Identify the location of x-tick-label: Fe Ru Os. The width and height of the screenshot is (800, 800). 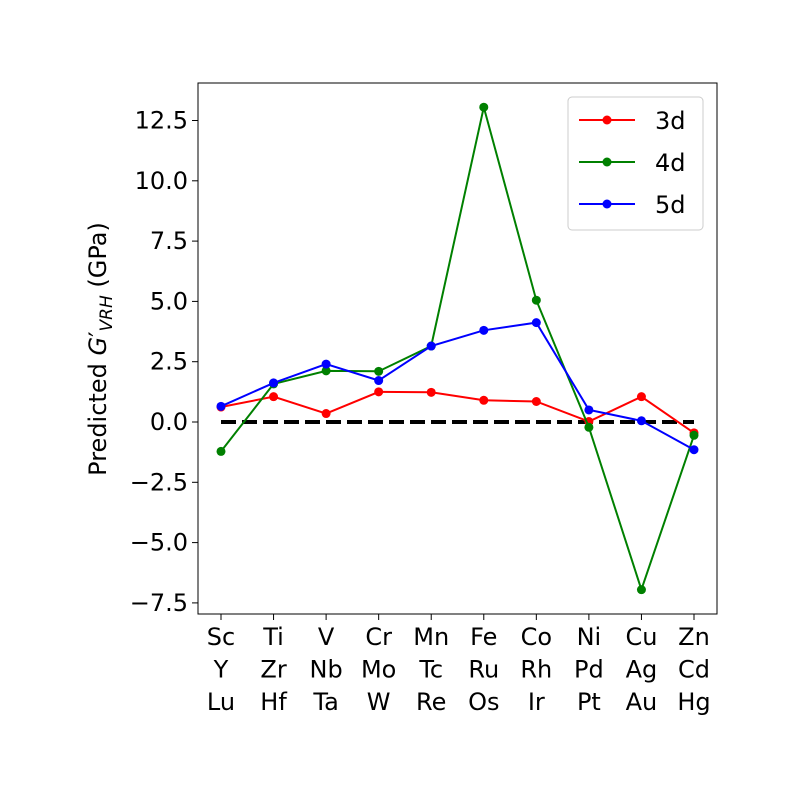
(483, 669).